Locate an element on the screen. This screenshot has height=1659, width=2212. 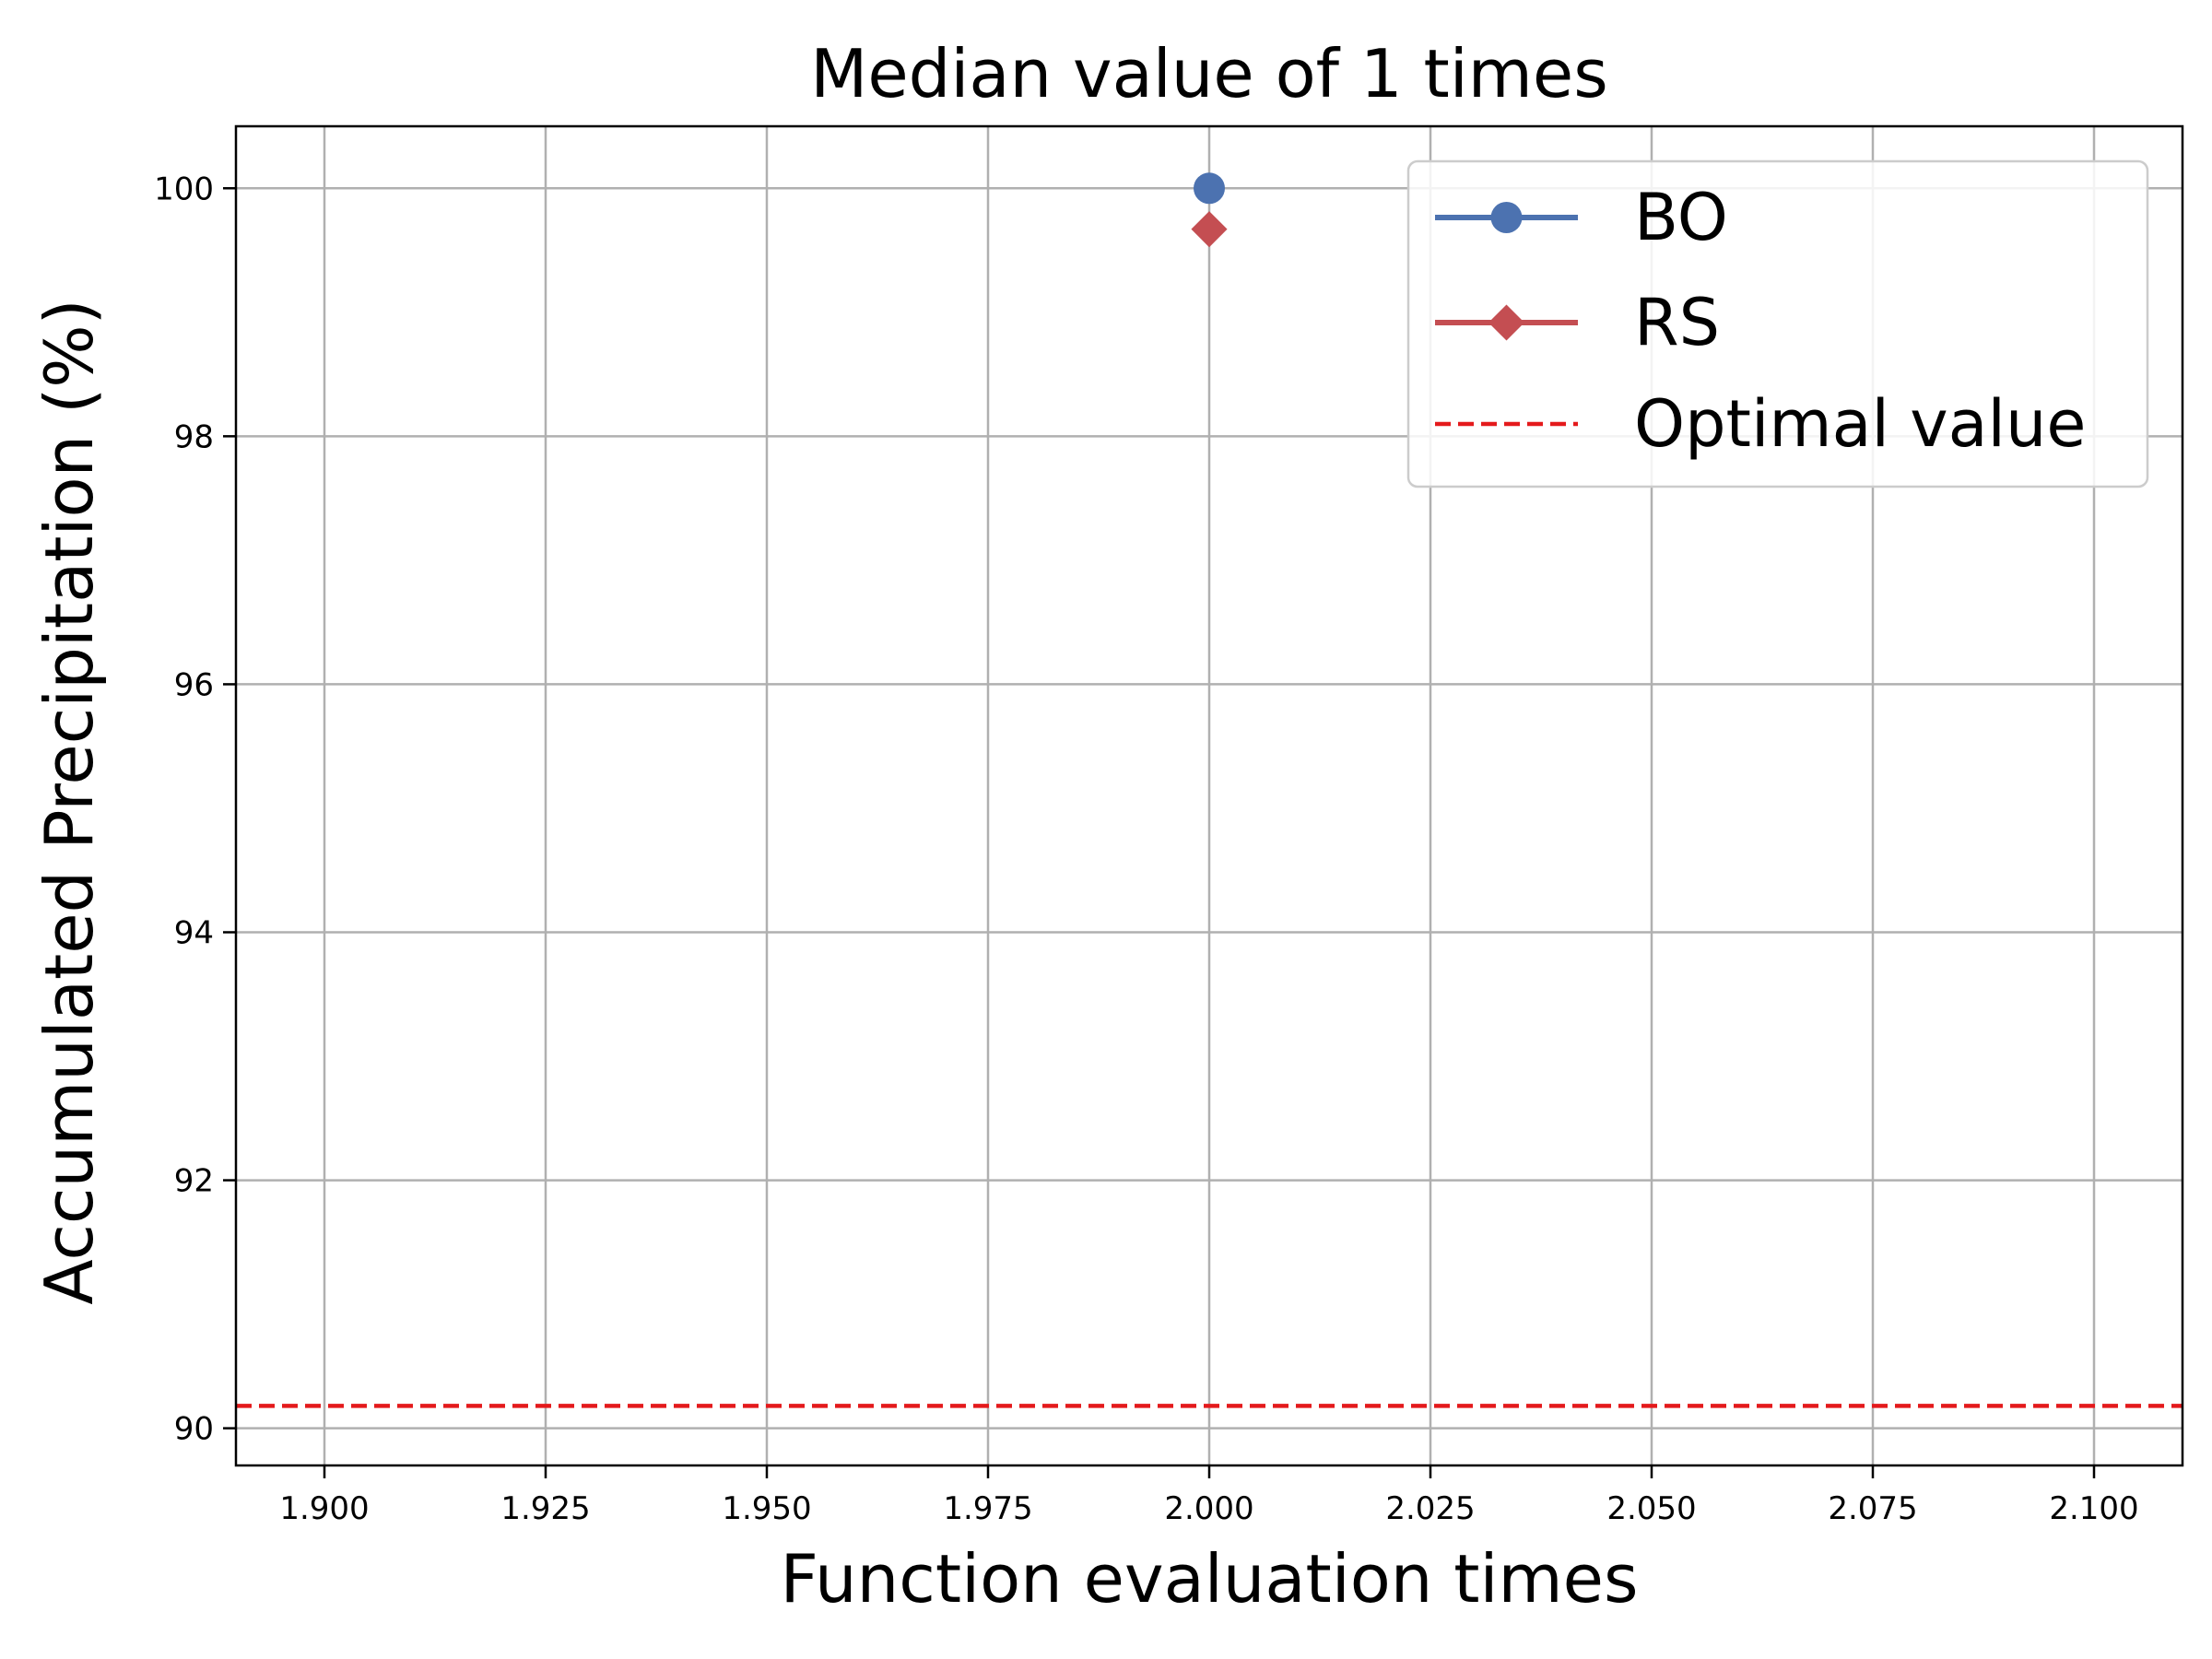
bo-point is located at coordinates (1209, 188).